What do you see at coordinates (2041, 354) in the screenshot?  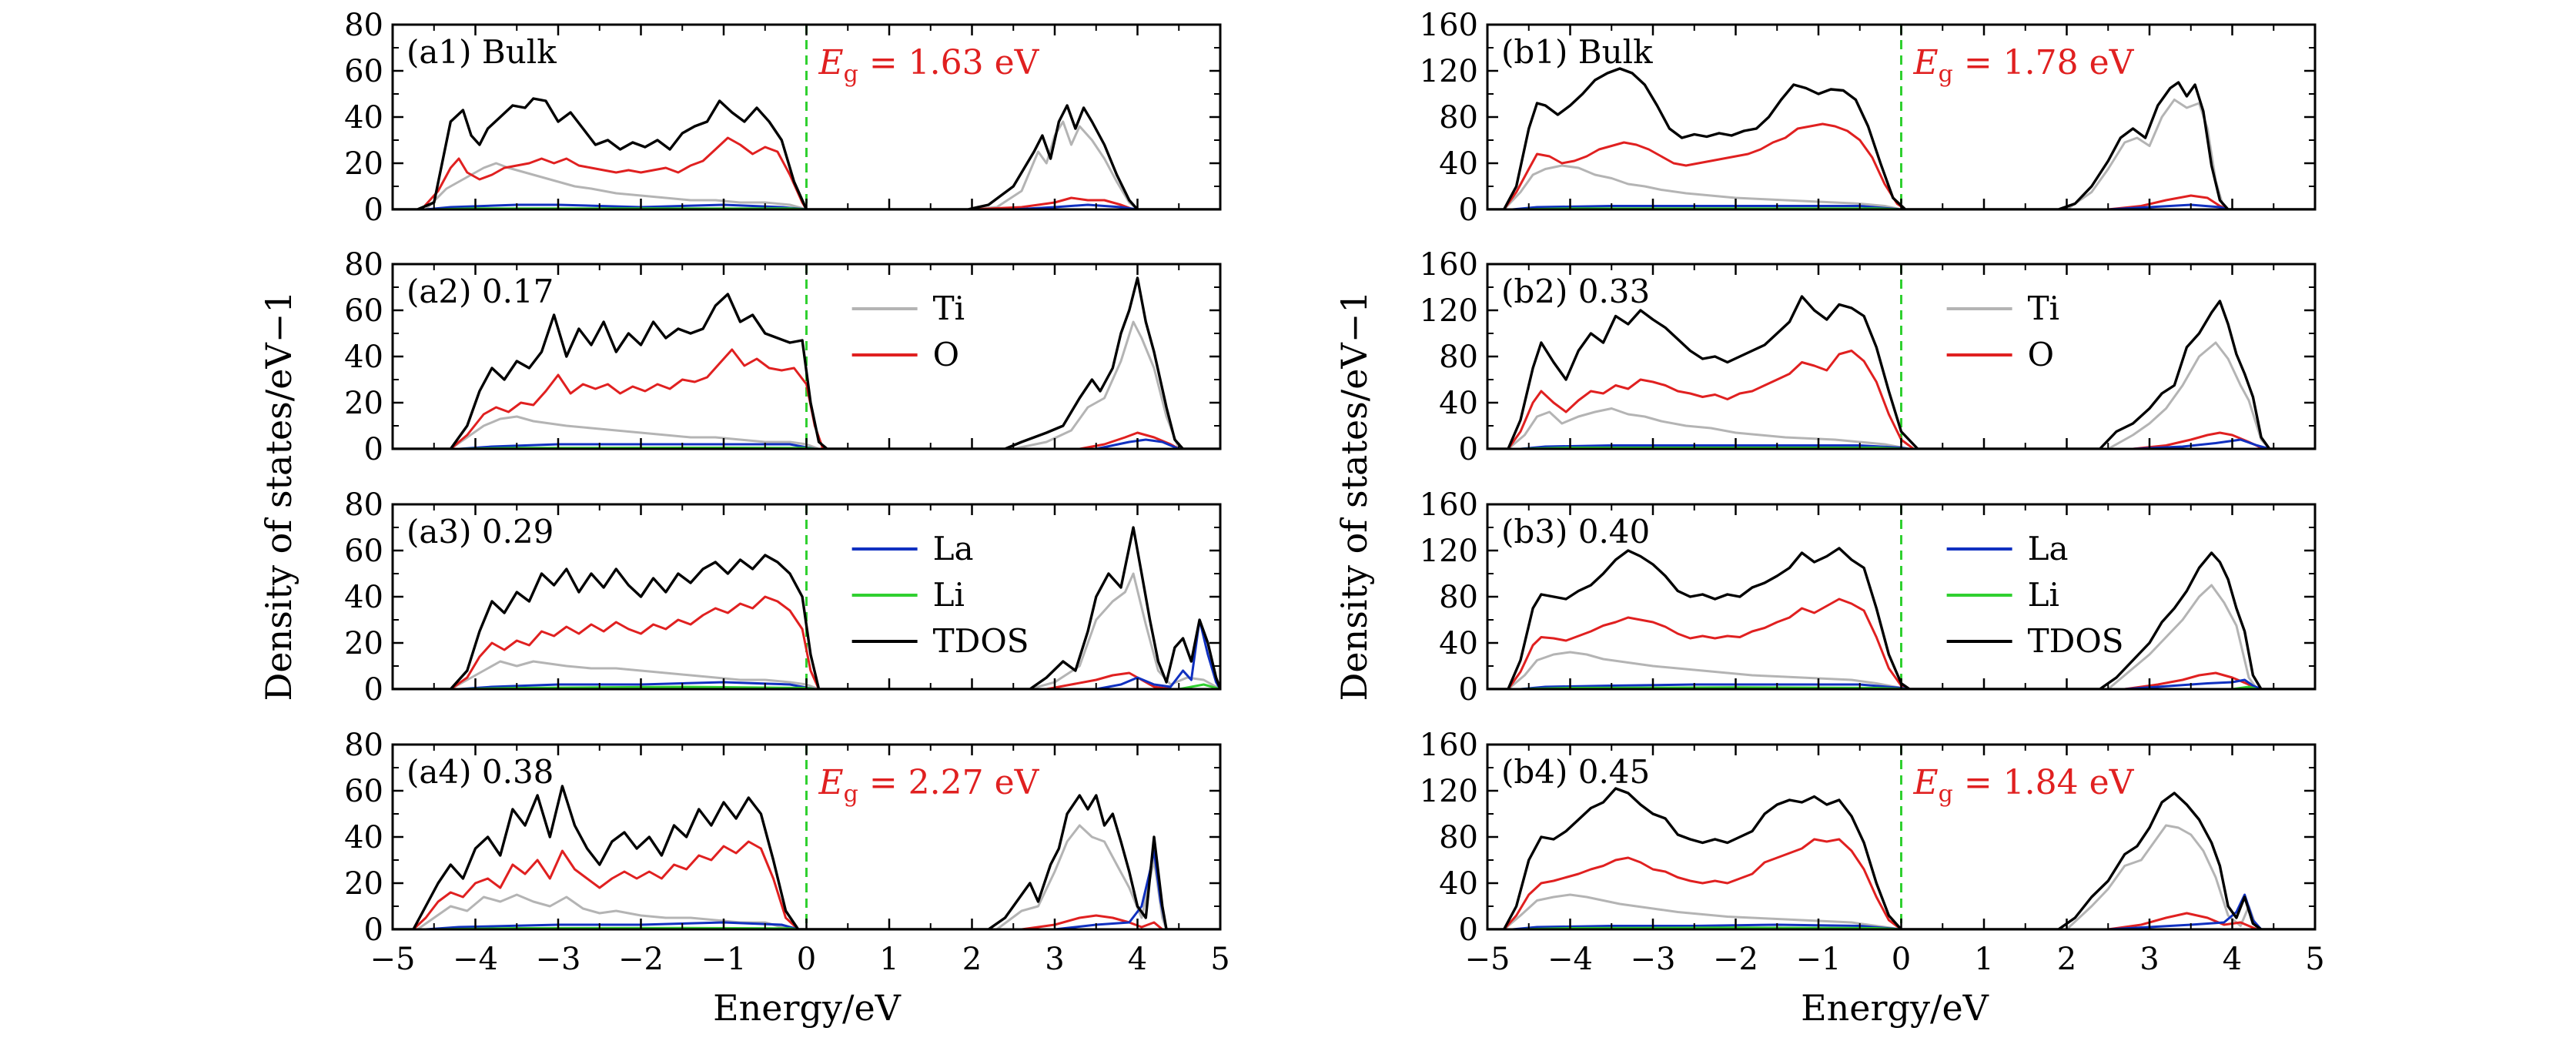 I see `legend-label-o: O` at bounding box center [2041, 354].